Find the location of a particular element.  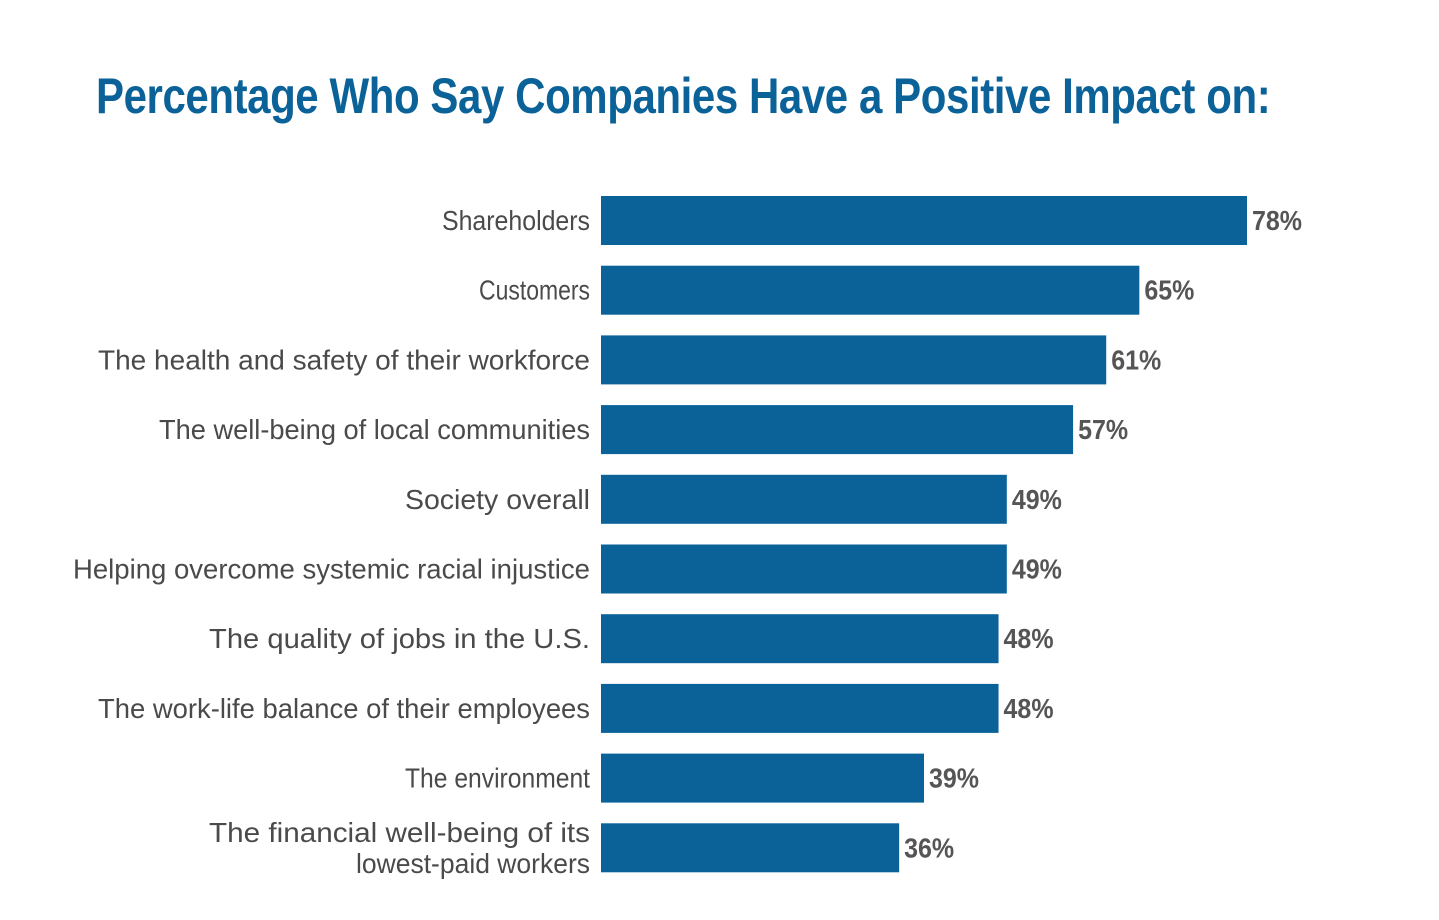

category-label: The well-being of local communities is located at coordinates (374, 429).